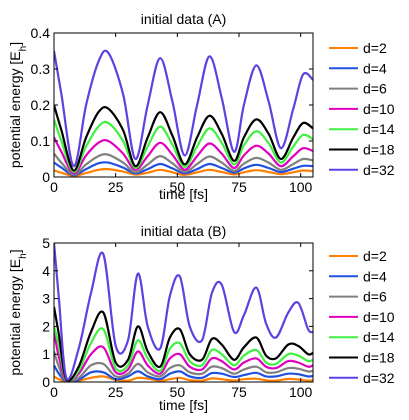  What do you see at coordinates (41, 33) in the screenshot?
I see `y-tick-label: 0.4` at bounding box center [41, 33].